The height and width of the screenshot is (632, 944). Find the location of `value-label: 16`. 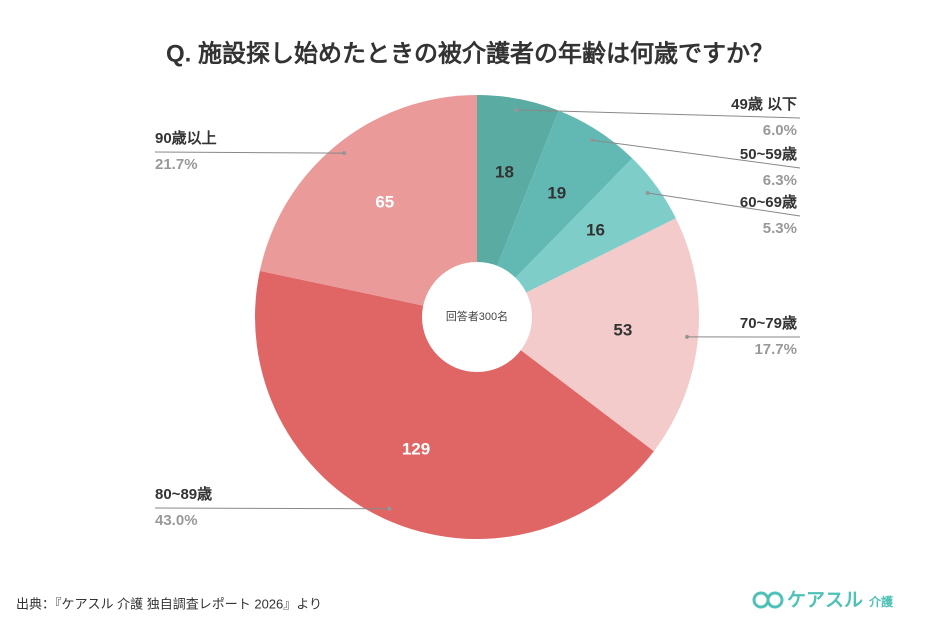

value-label: 16 is located at coordinates (595, 229).